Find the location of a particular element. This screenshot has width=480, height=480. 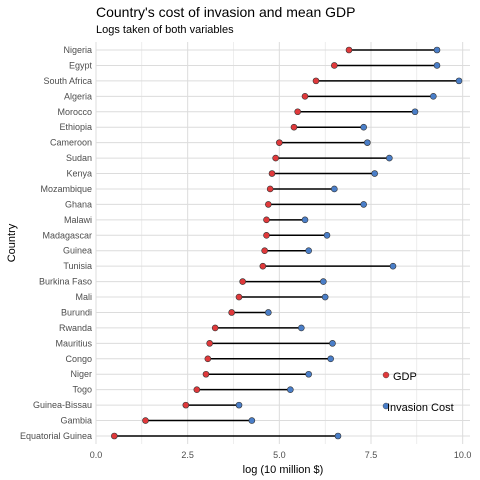

legend: GDP Invasion Cost is located at coordinates (418, 392).